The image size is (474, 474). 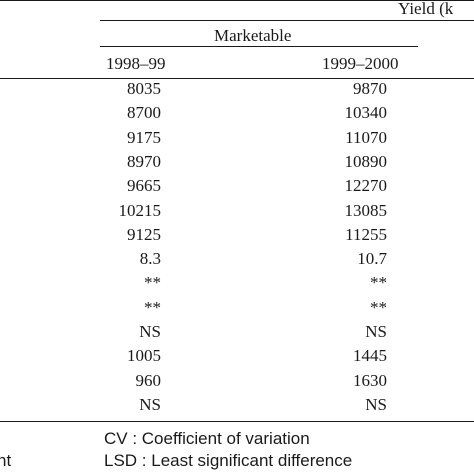 What do you see at coordinates (370, 380) in the screenshot?
I see `table-cell-1999-2000: 1630` at bounding box center [370, 380].